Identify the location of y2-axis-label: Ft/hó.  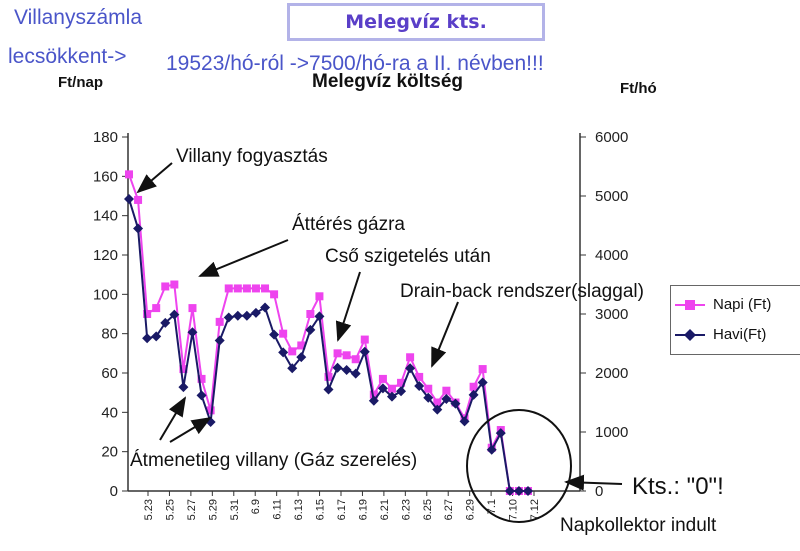
(638, 88).